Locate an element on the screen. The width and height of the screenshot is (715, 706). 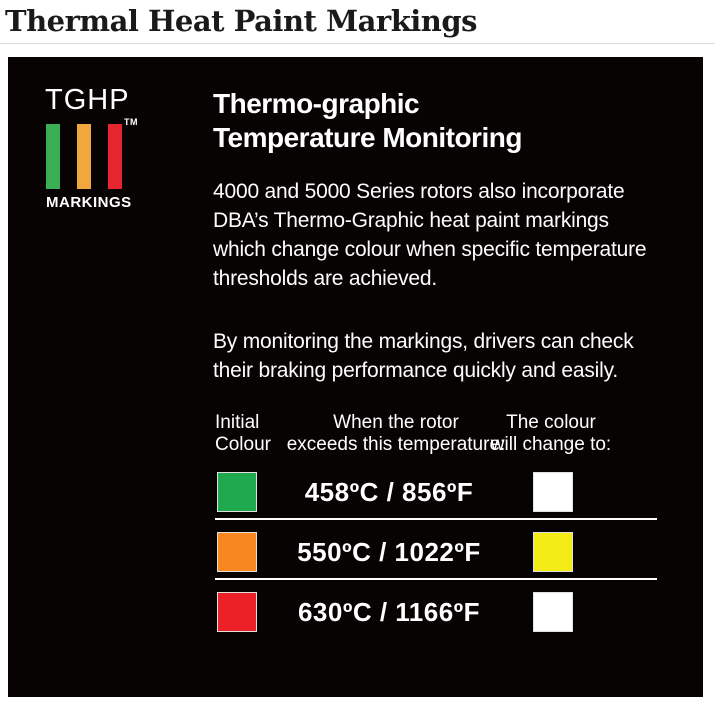
temperature-value: 550ºC / 1022ºF is located at coordinates (389, 552).